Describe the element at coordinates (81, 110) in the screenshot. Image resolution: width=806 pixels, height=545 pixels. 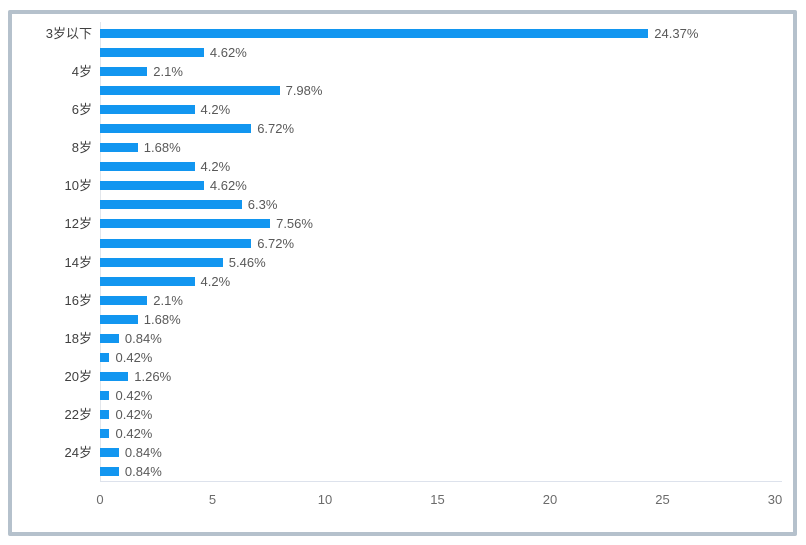
I see `y-axis-label: 6岁` at that location.